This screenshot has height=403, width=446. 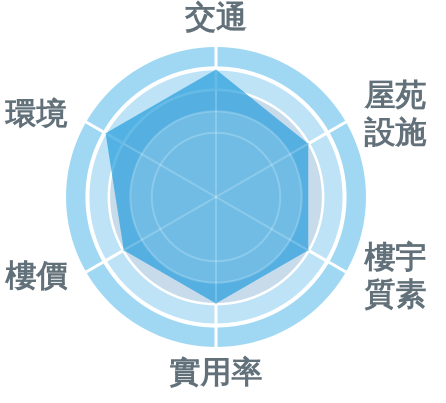 What do you see at coordinates (36, 114) in the screenshot?
I see `spoke-label: 環境` at bounding box center [36, 114].